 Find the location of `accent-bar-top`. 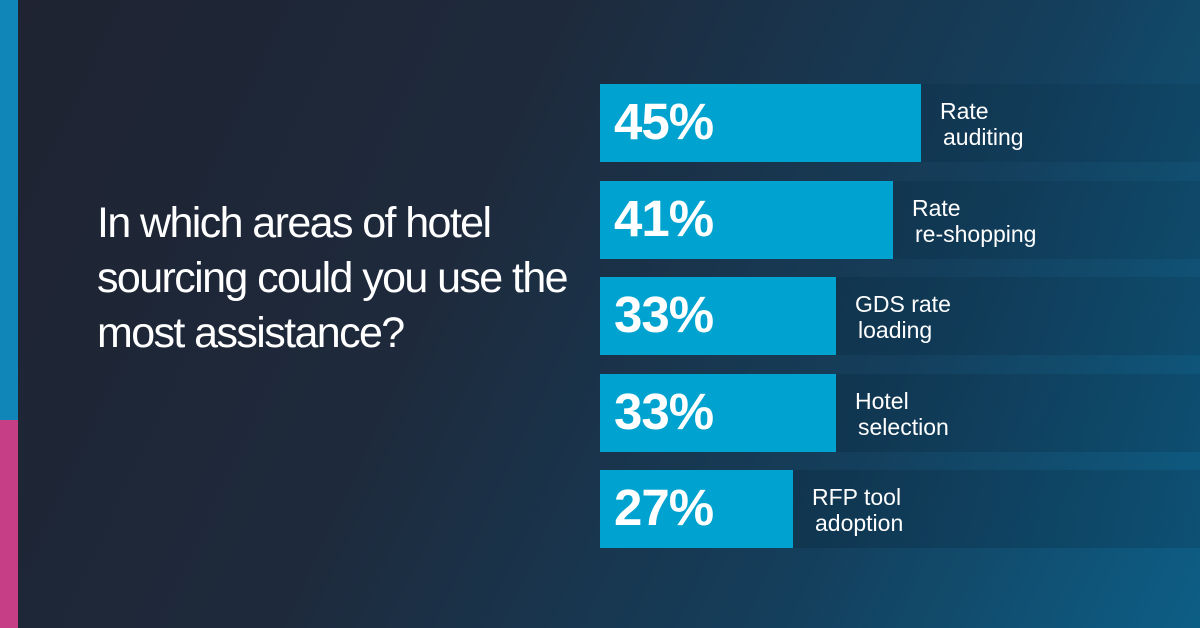

accent-bar-top is located at coordinates (9, 210).